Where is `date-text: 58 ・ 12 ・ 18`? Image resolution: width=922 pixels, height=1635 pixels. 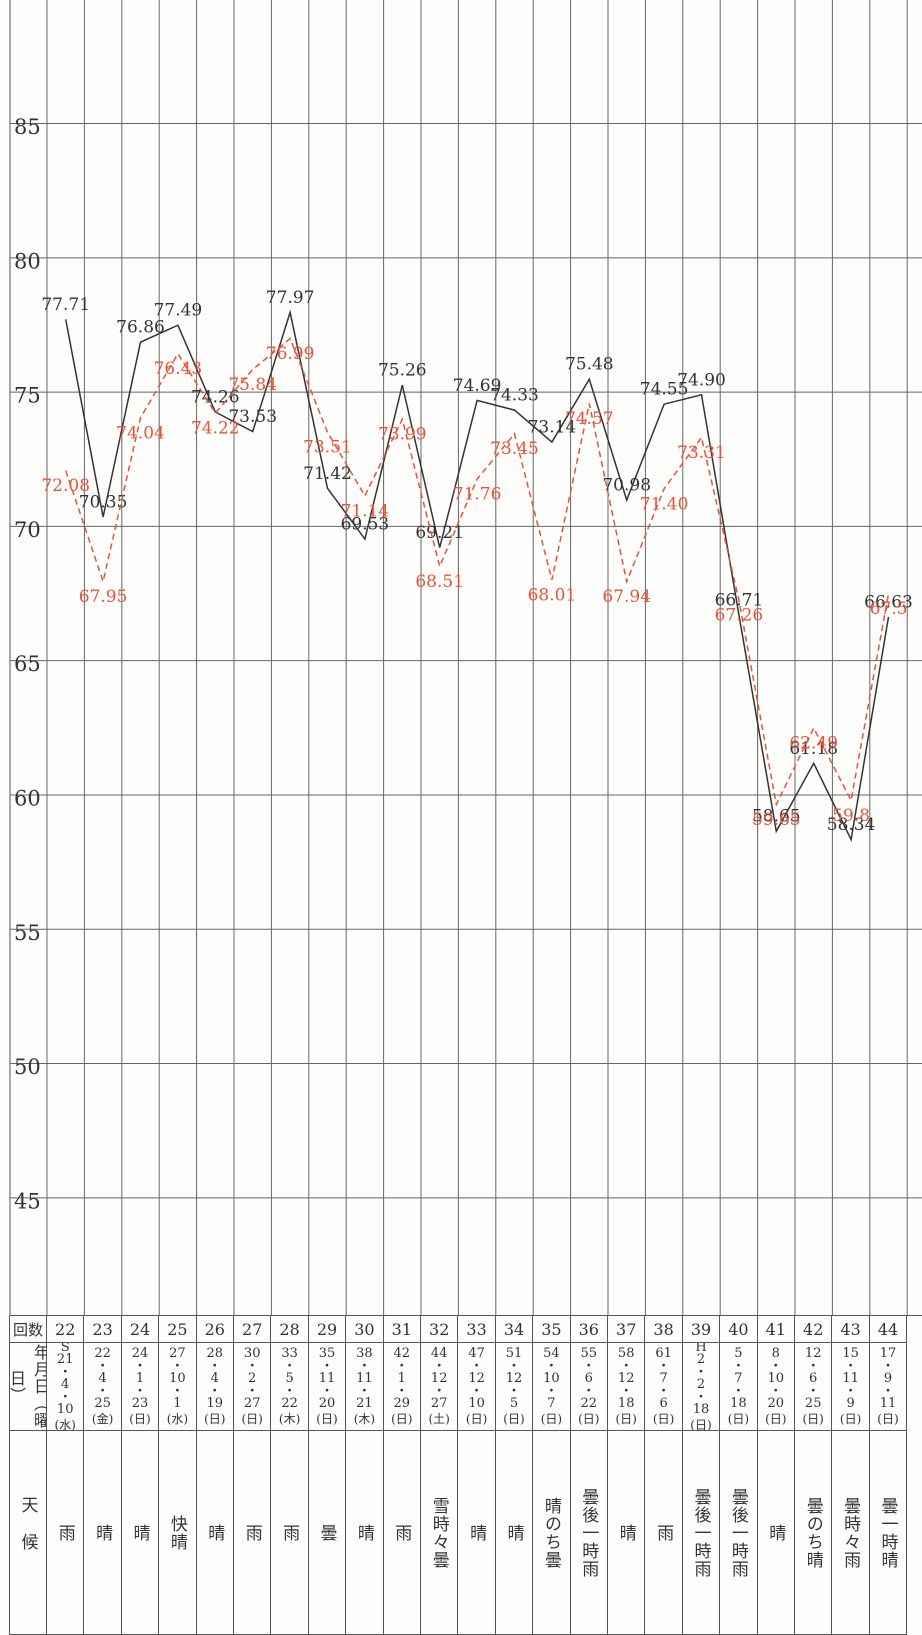 date-text: 58 ・ 12 ・ 18 is located at coordinates (626, 1378).